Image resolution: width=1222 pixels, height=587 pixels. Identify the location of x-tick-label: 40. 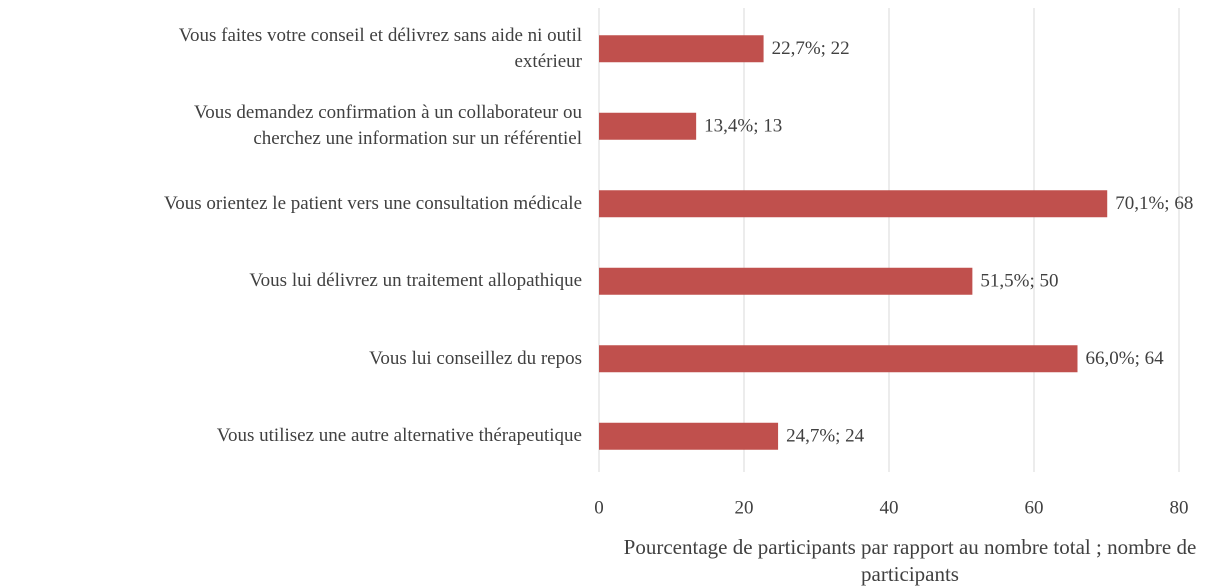
(889, 507).